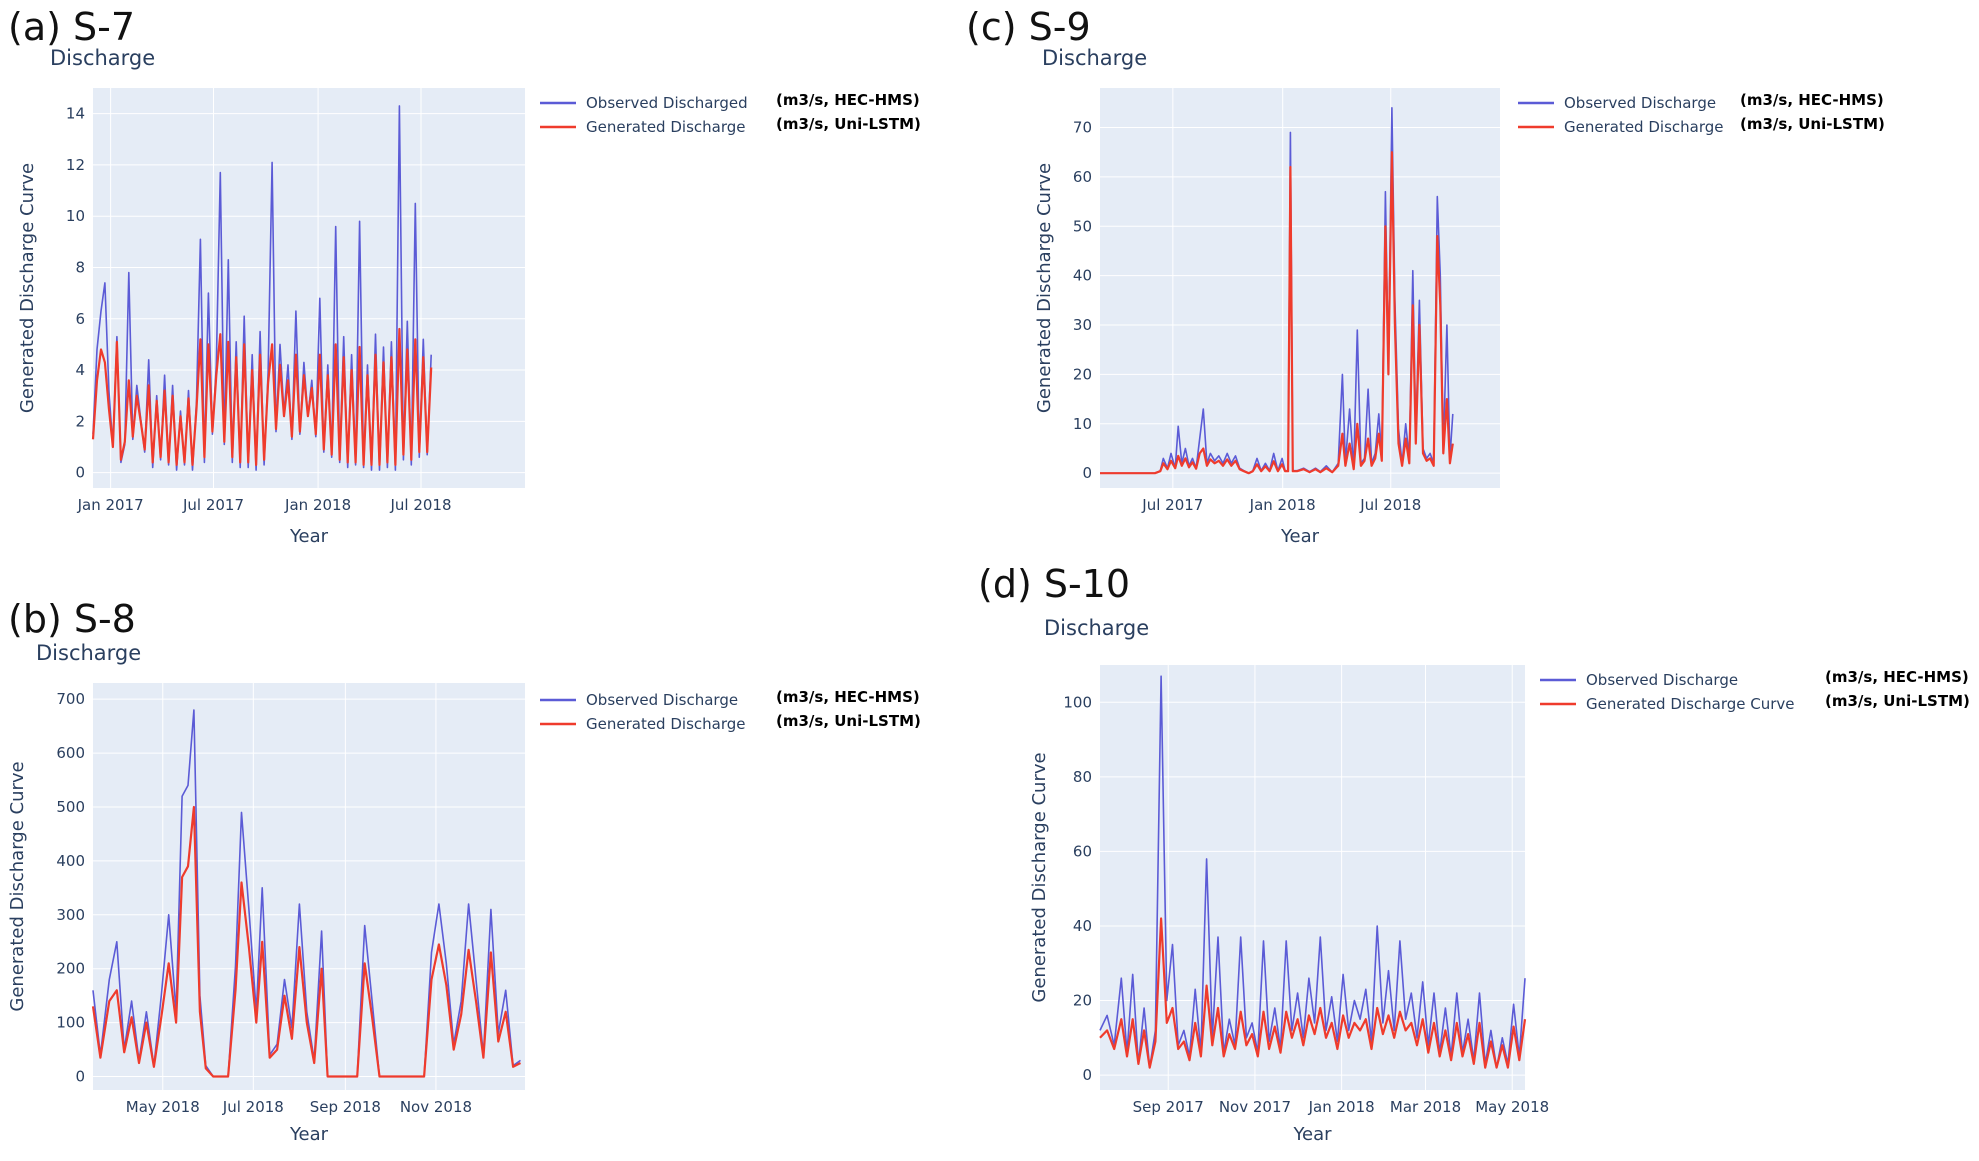 This screenshot has height=1161, width=1979. What do you see at coordinates (667, 103) in the screenshot?
I see `legend-entry: Observed Discharged` at bounding box center [667, 103].